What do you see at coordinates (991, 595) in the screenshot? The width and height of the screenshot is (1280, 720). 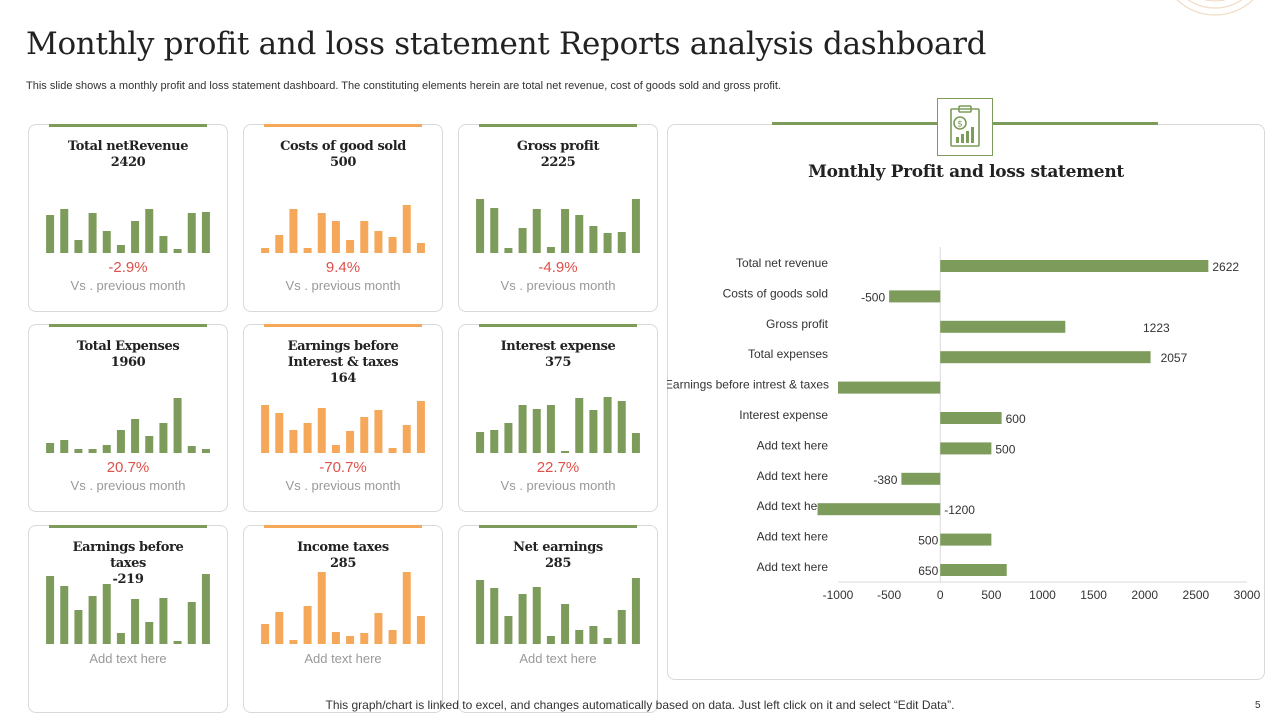 I see `x-tick-label: 500` at bounding box center [991, 595].